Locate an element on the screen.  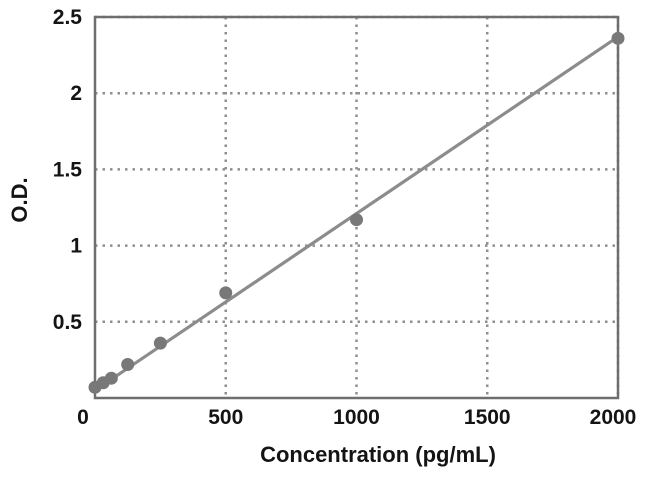
y-tick-label: 2.5 is located at coordinates (68, 17).